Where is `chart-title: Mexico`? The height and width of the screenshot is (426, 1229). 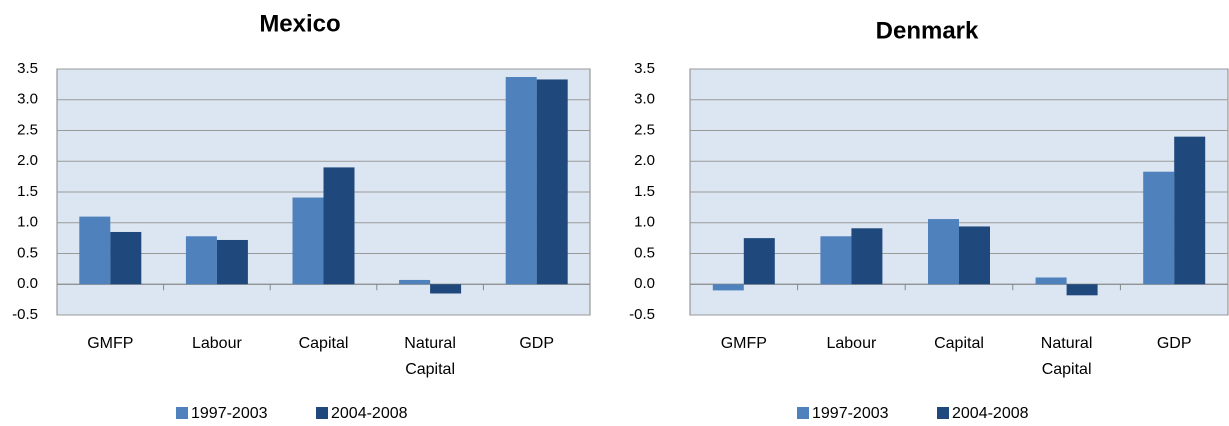 chart-title: Mexico is located at coordinates (299, 23).